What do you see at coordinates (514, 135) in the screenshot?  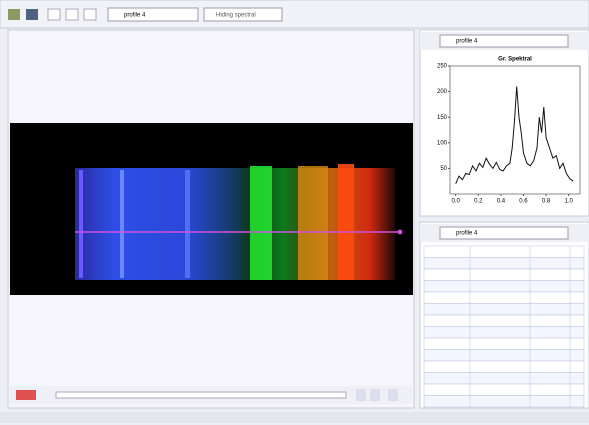 I see `profile-curve` at bounding box center [514, 135].